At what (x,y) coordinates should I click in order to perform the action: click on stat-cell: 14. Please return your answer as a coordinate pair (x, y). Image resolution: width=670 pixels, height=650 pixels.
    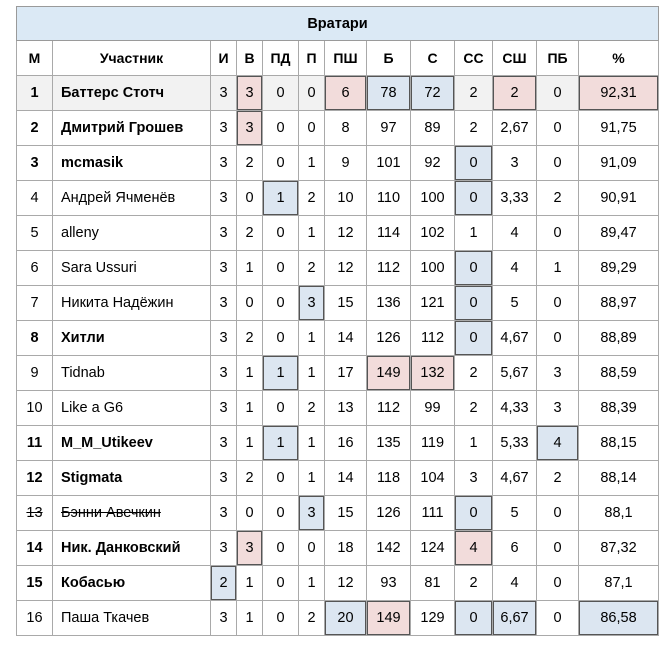
    Looking at the image, I should click on (345, 338).